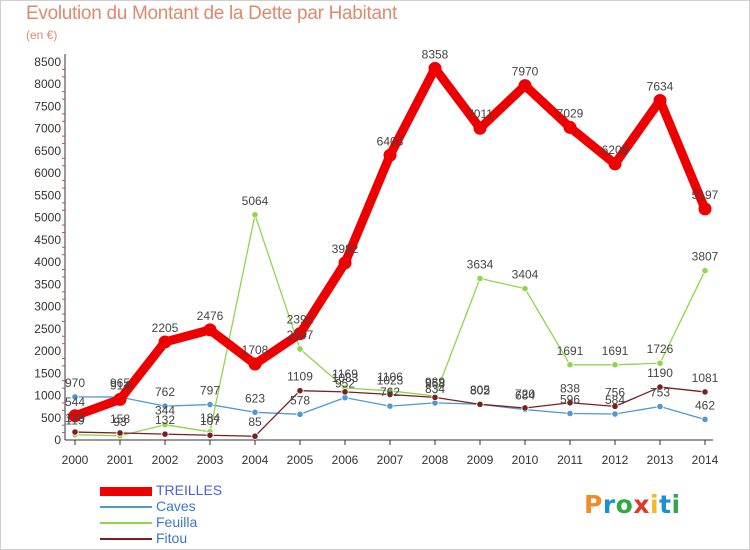  I want to click on legend-item-fitou: Fitou, so click(200, 538).